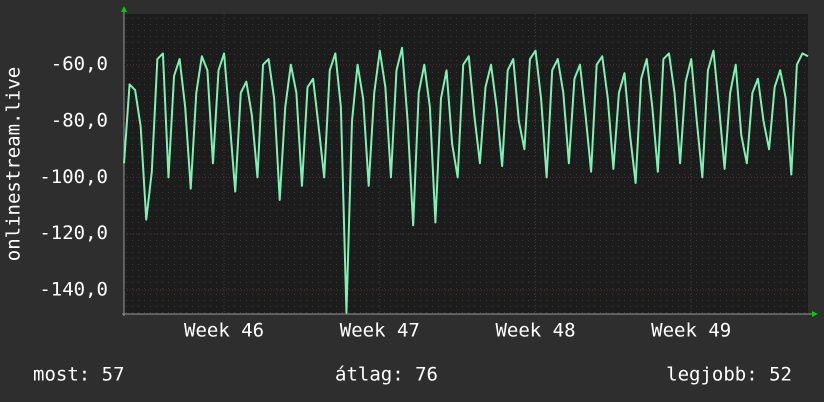 This screenshot has height=402, width=824. Describe the element at coordinates (729, 375) in the screenshot. I see `footer-text: legjobb: 52` at that location.